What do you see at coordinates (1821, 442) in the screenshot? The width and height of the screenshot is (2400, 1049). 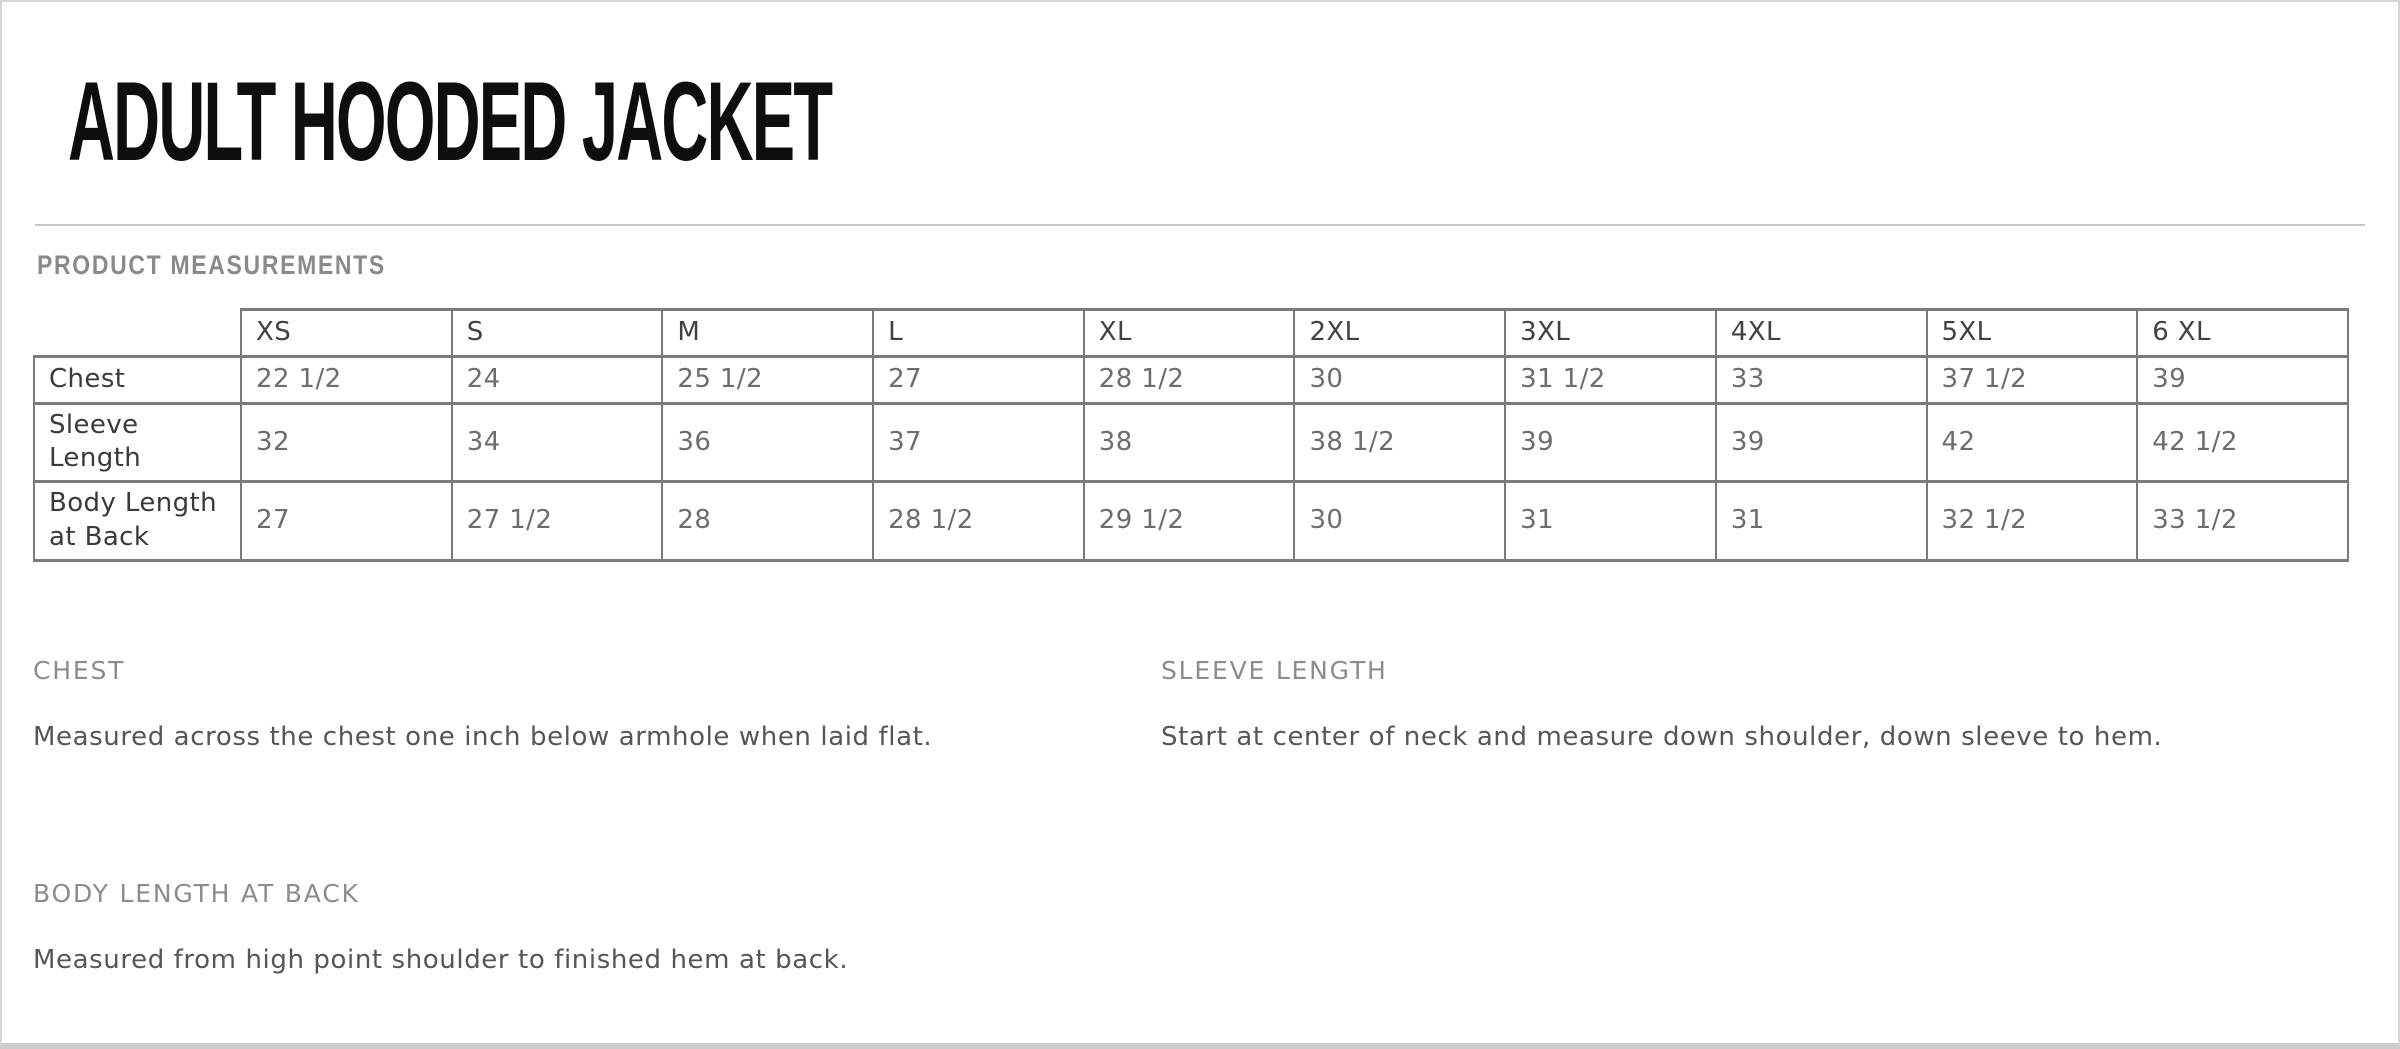 I see `measurement-cell-sleeve-4xl: 39` at bounding box center [1821, 442].